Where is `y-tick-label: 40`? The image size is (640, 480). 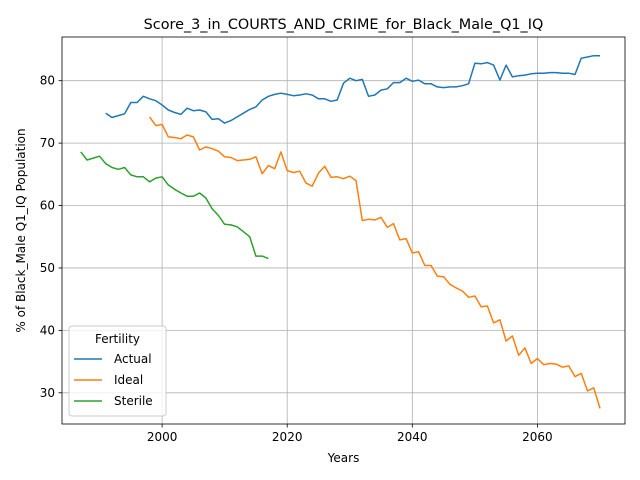
y-tick-label: 40 is located at coordinates (47, 330).